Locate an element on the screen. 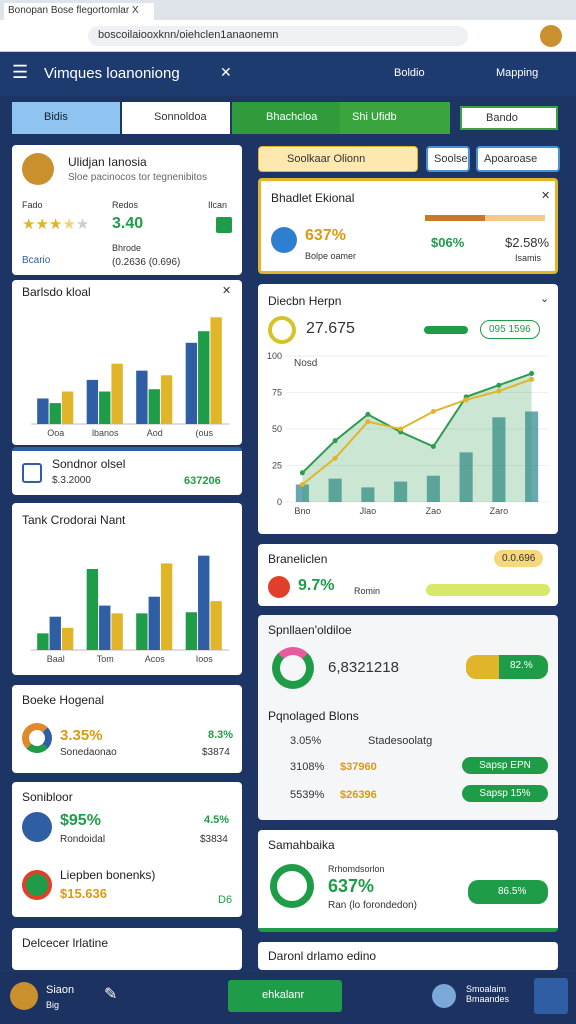 The height and width of the screenshot is (1024, 576). value: $2.58% is located at coordinates (527, 242).